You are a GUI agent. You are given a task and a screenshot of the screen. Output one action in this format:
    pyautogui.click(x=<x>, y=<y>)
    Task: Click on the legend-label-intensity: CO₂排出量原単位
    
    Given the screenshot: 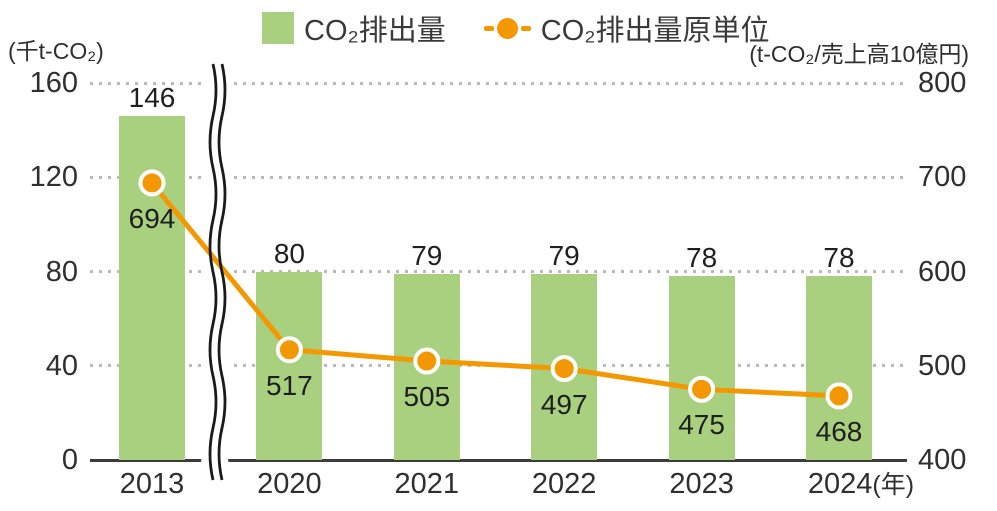 What is the action you would take?
    pyautogui.click(x=655, y=31)
    